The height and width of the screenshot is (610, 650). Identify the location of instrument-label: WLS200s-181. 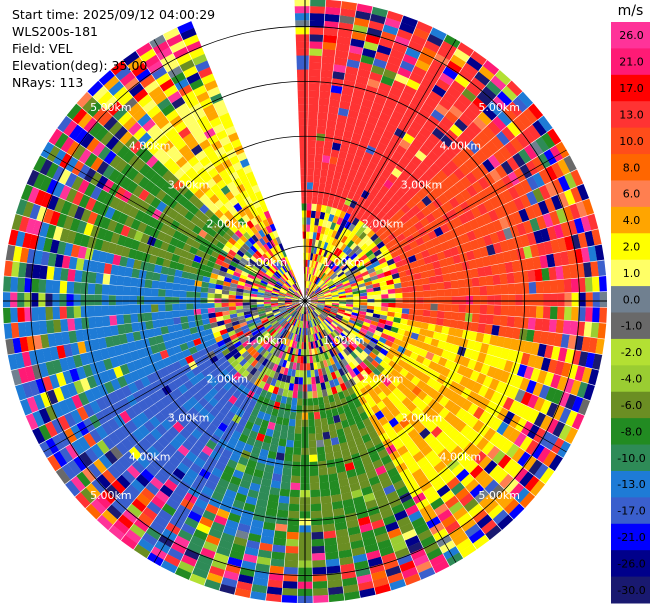
(55, 31).